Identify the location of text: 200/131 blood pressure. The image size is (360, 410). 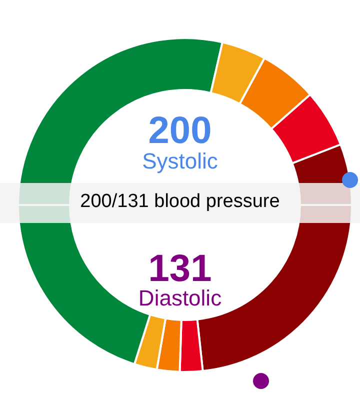
(180, 201).